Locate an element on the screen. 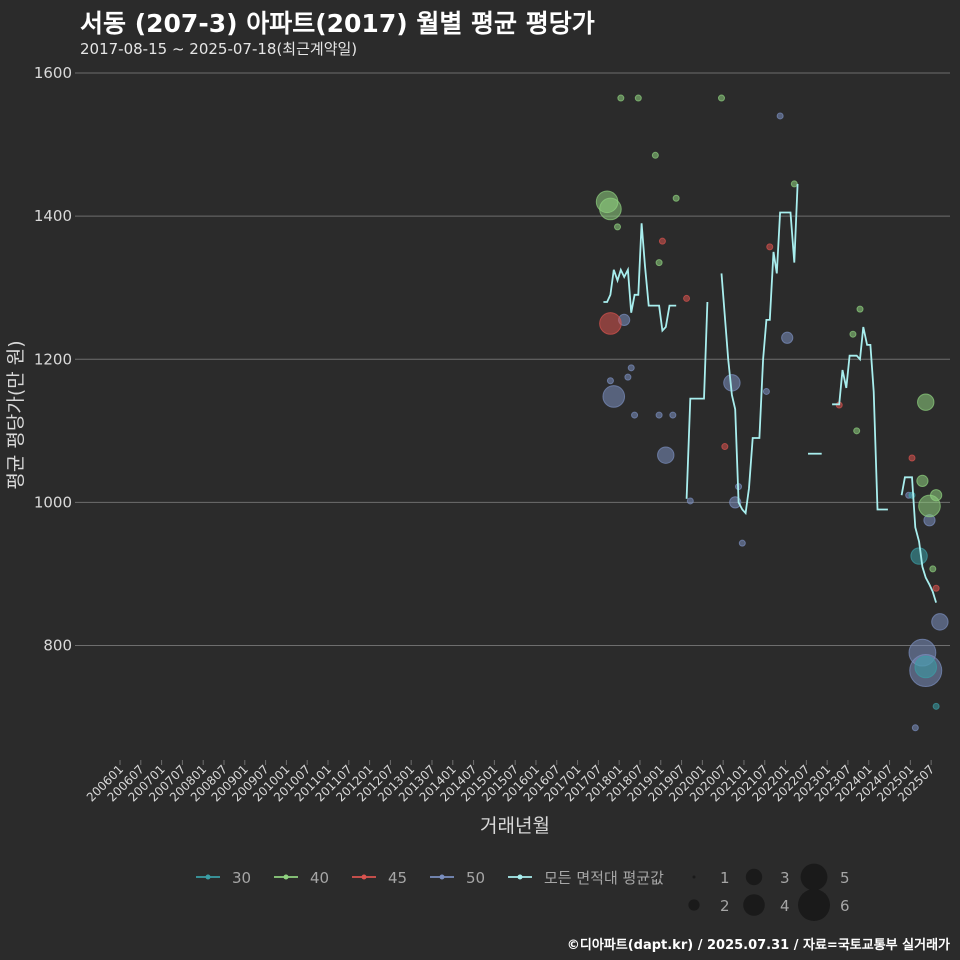  y-tick-label: 1600 is located at coordinates (53, 73).